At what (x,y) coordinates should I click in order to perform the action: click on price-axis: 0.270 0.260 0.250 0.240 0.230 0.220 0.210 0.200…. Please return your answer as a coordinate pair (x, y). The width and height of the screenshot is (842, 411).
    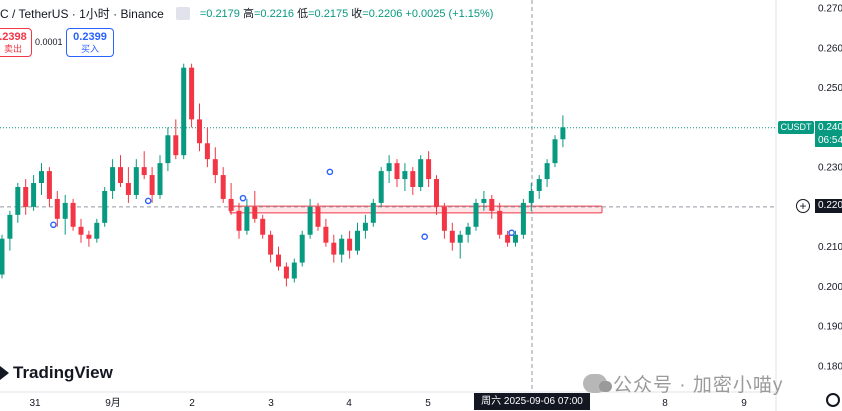
    Looking at the image, I should click on (830, 188).